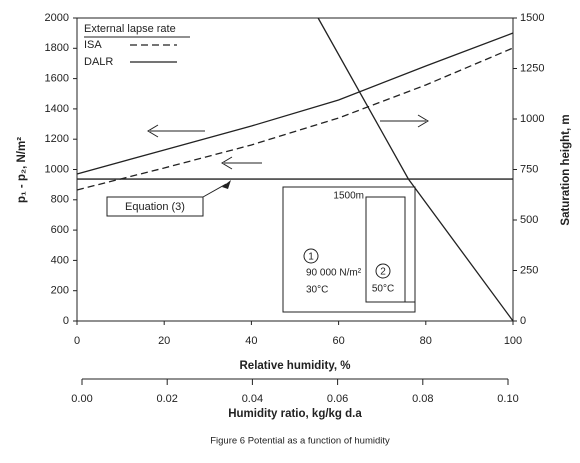 The image size is (580, 463). Describe the element at coordinates (164, 341) in the screenshot. I see `x-tick-label: 20` at that location.